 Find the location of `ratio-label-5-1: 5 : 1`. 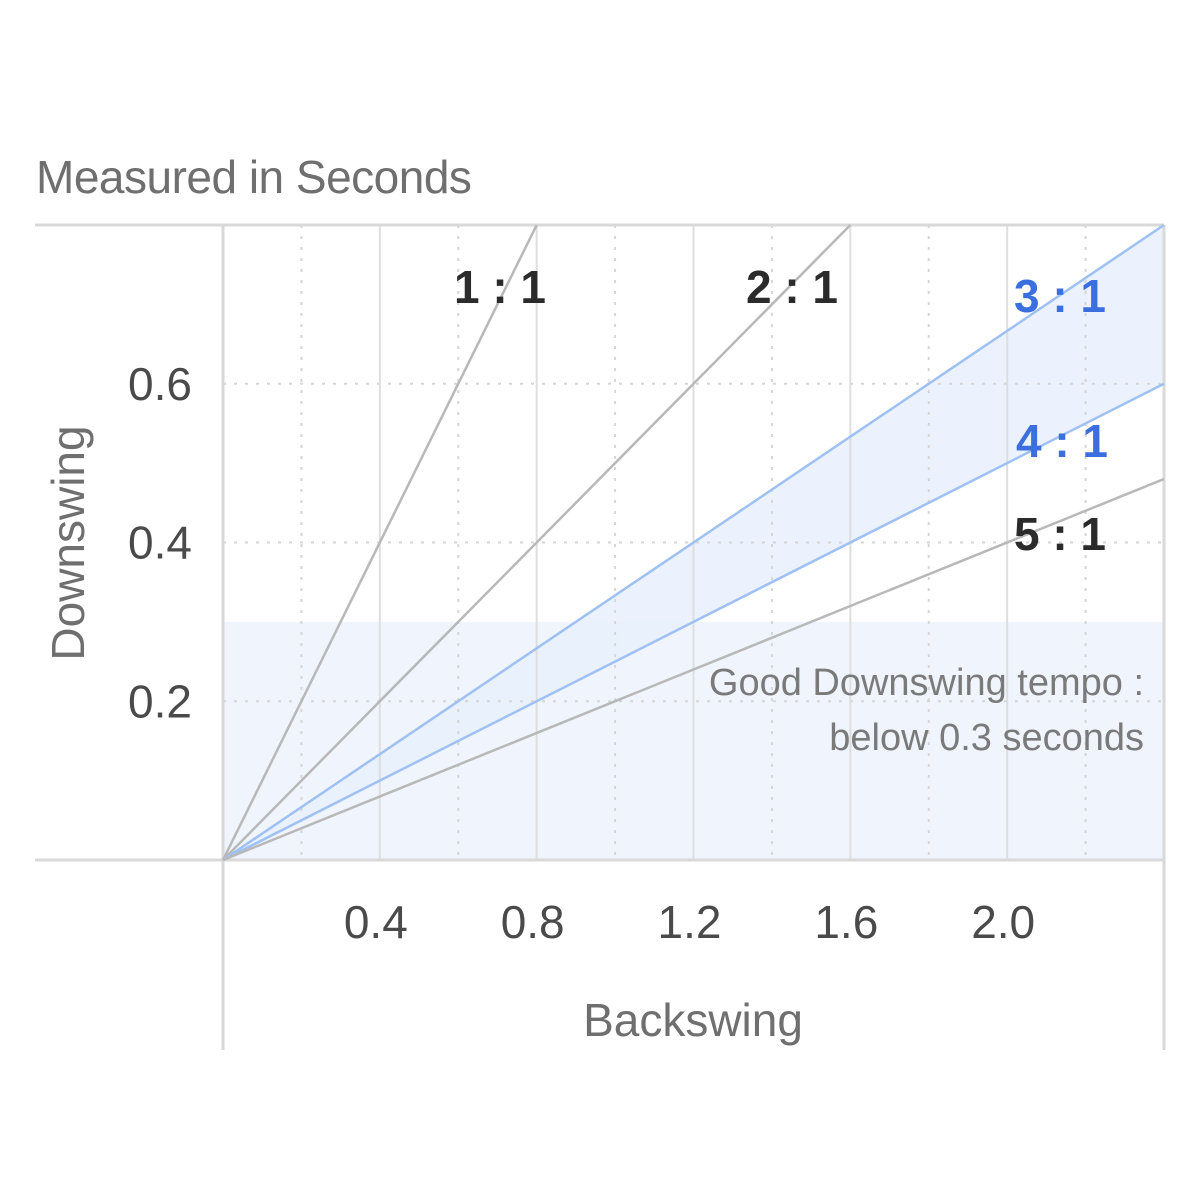

ratio-label-5-1: 5 : 1 is located at coordinates (1060, 534).